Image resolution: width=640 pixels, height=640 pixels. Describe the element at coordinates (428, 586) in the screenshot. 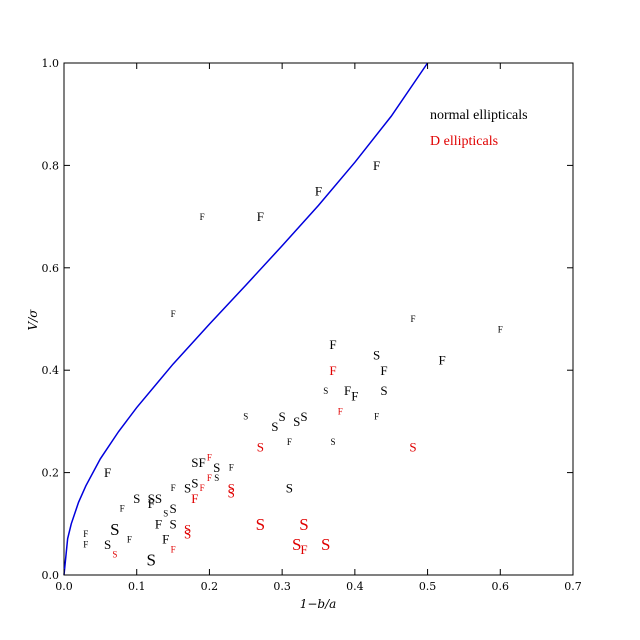

I see `x-tick-label: 0.5` at that location.